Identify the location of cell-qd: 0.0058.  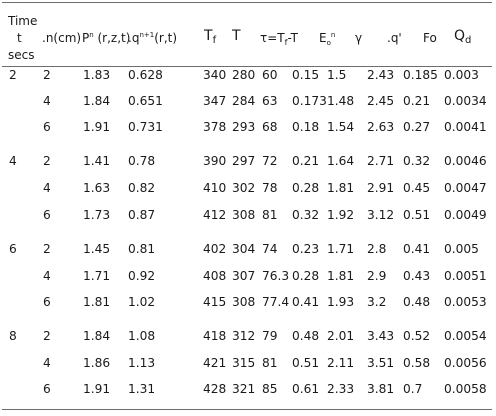
(465, 389).